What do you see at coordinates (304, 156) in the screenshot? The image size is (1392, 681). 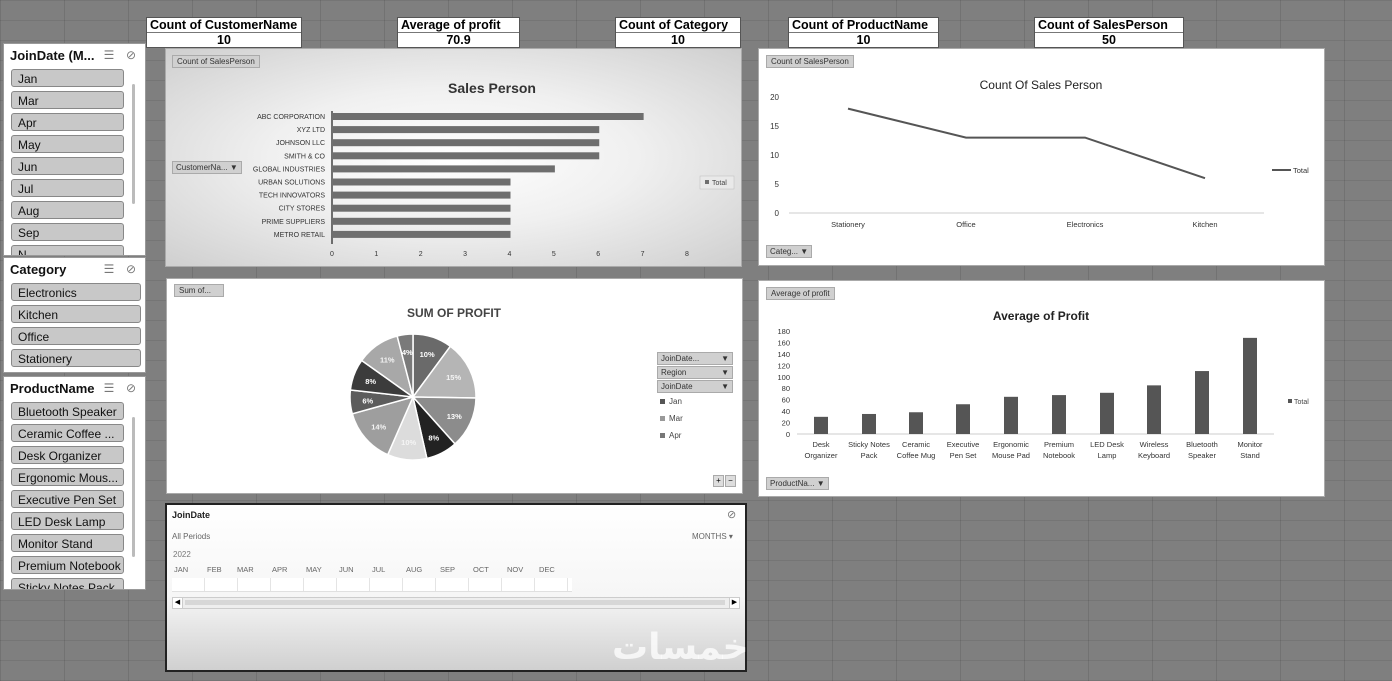 I see `category-label: SMITH & CO` at bounding box center [304, 156].